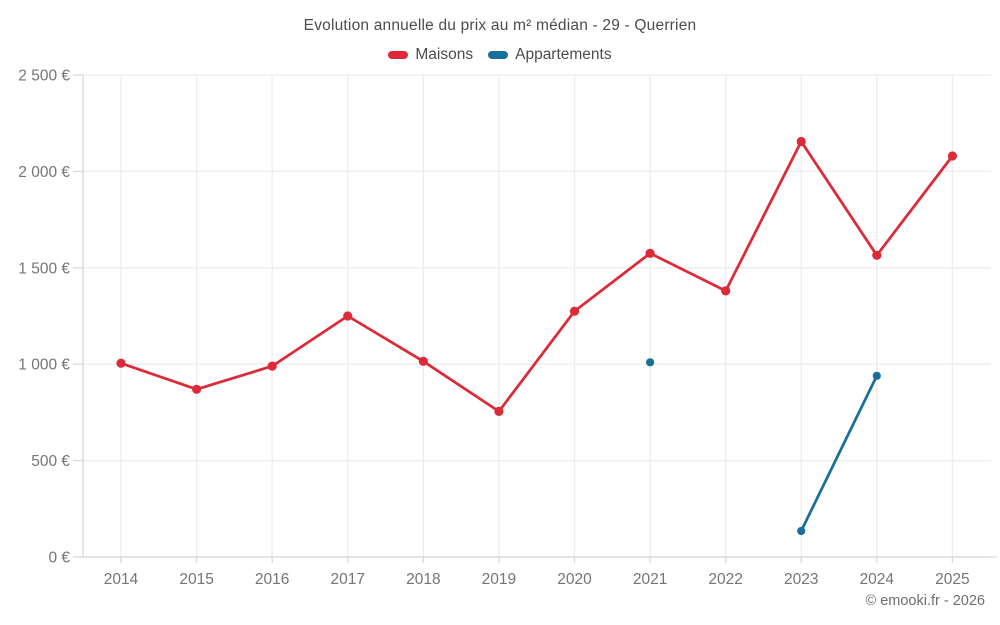  I want to click on y-tick-label: 2 000 €, so click(44, 172).